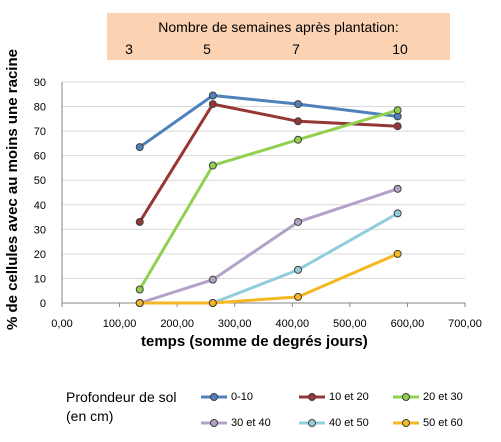 The height and width of the screenshot is (442, 501). What do you see at coordinates (465, 324) in the screenshot?
I see `x-tick-label: 700,00` at bounding box center [465, 324].